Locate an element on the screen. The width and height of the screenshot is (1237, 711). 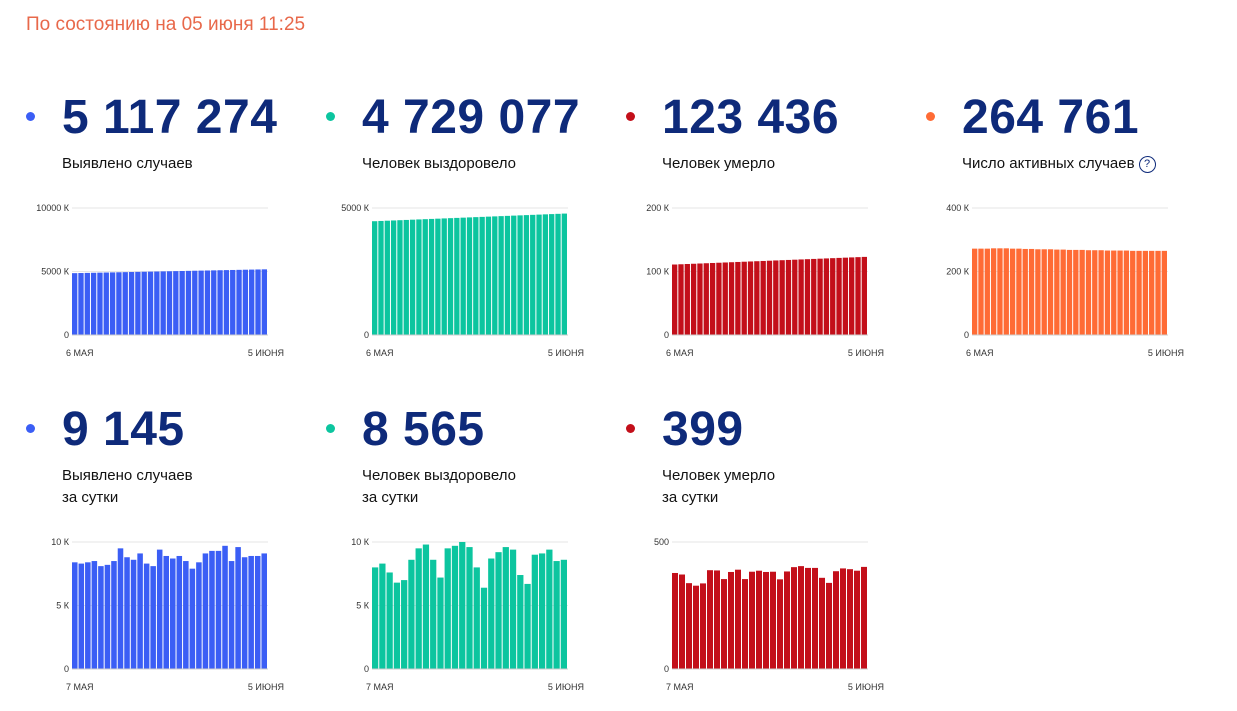
as-of-date: По состоянию на 05 июня 11:25 is located at coordinates (166, 24).